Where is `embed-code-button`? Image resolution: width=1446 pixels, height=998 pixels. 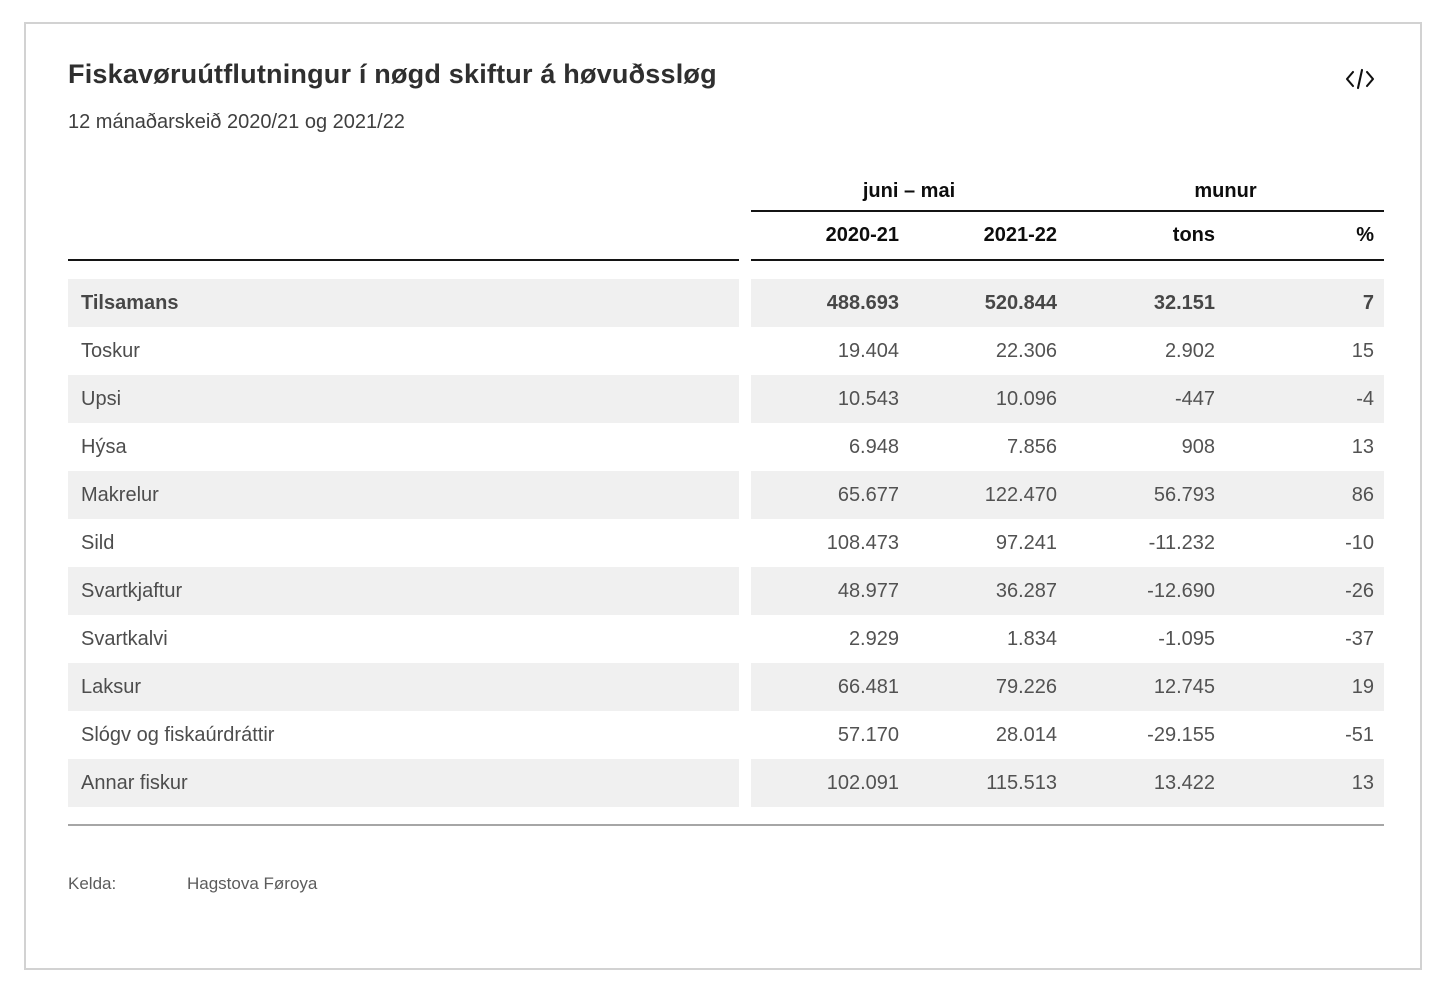 embed-code-button is located at coordinates (1360, 79).